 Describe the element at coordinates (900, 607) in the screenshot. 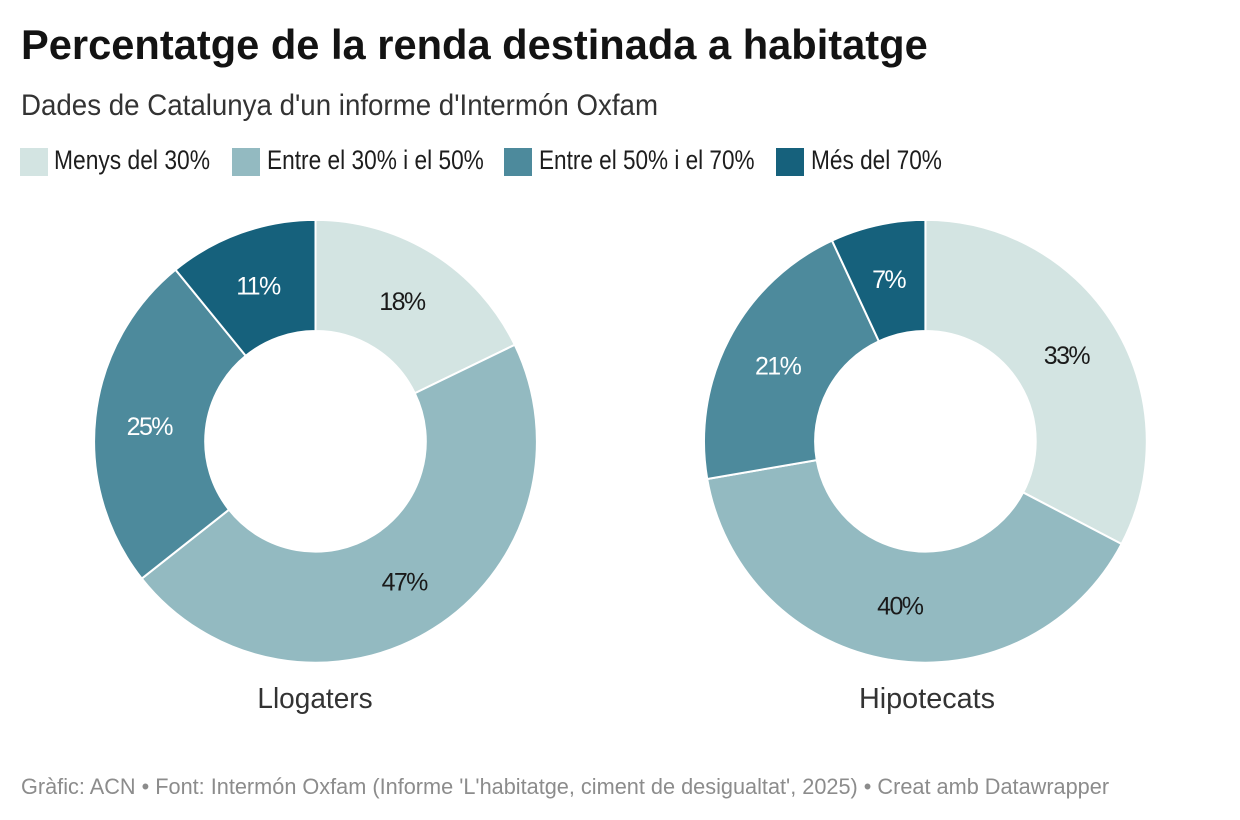

I see `svg-text: 40%` at that location.